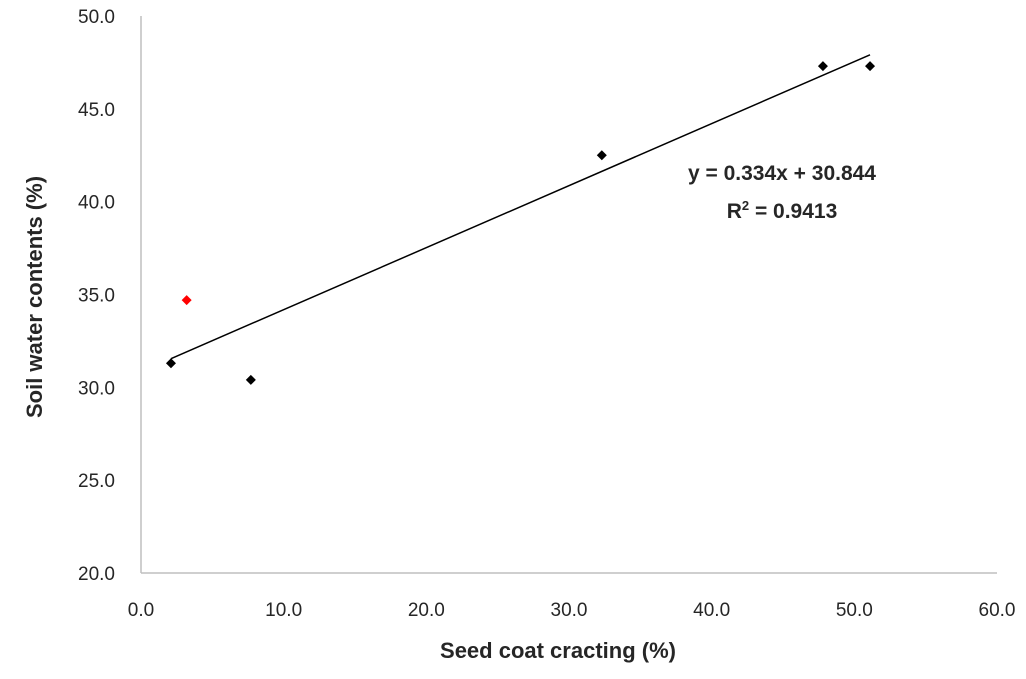 The height and width of the screenshot is (679, 1026). Describe the element at coordinates (997, 610) in the screenshot. I see `x-tick-label: 60.0` at that location.